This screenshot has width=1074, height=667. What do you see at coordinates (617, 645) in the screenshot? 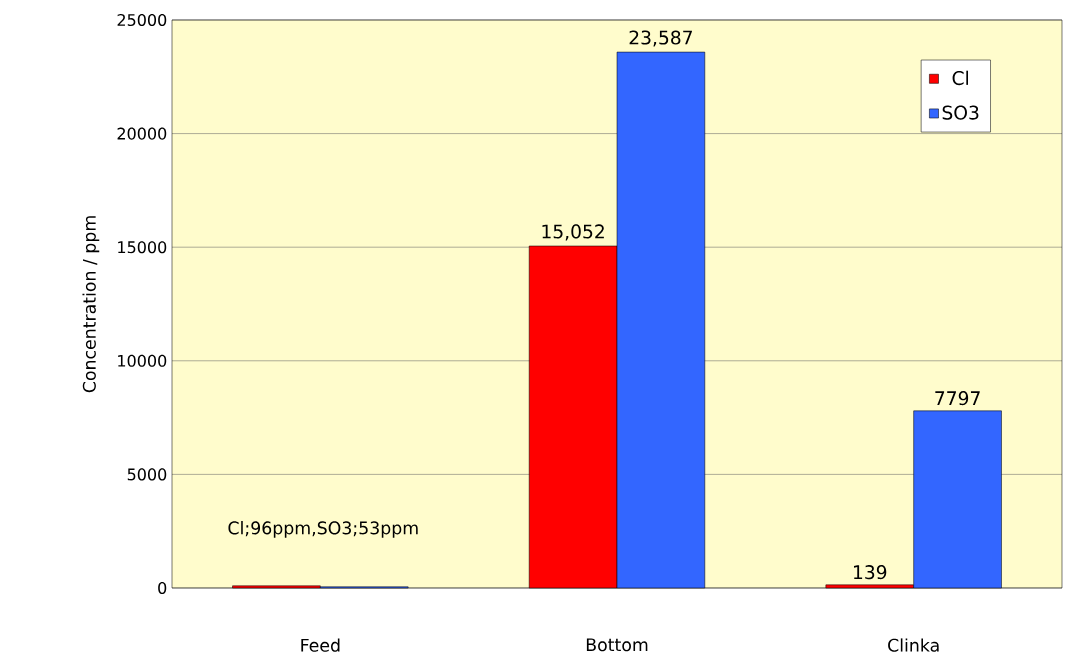
I see `x-tick-label: Bottom` at bounding box center [617, 645].